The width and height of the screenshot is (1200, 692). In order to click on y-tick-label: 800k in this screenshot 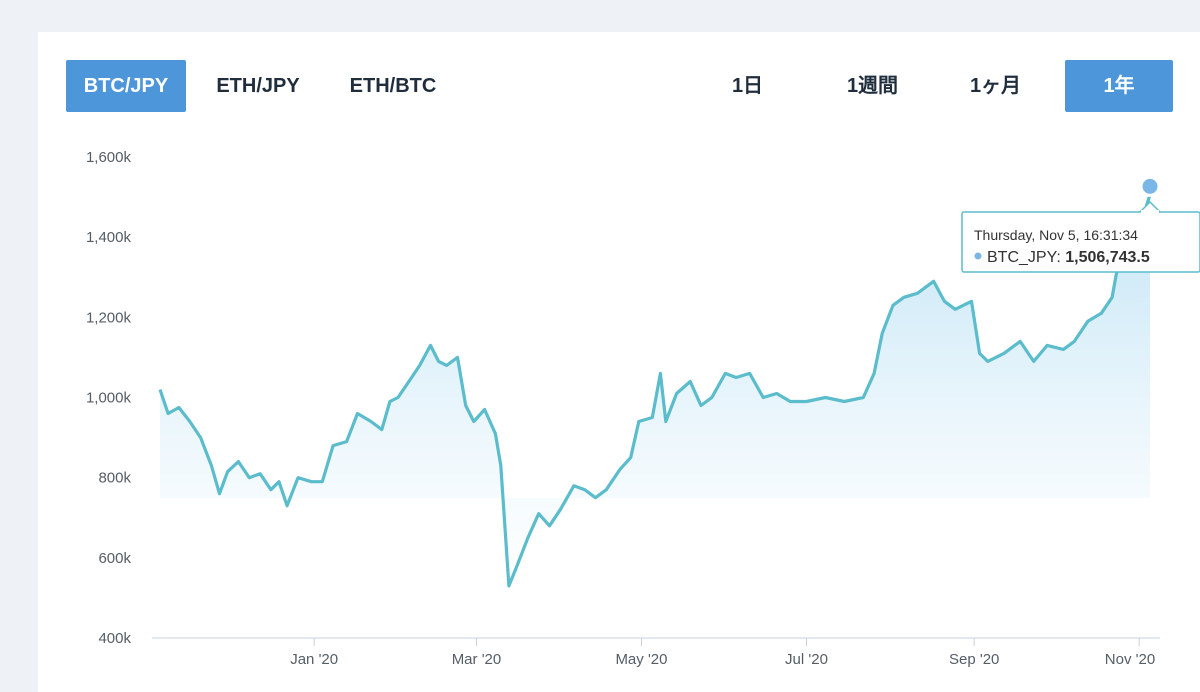, I will do `click(114, 478)`.